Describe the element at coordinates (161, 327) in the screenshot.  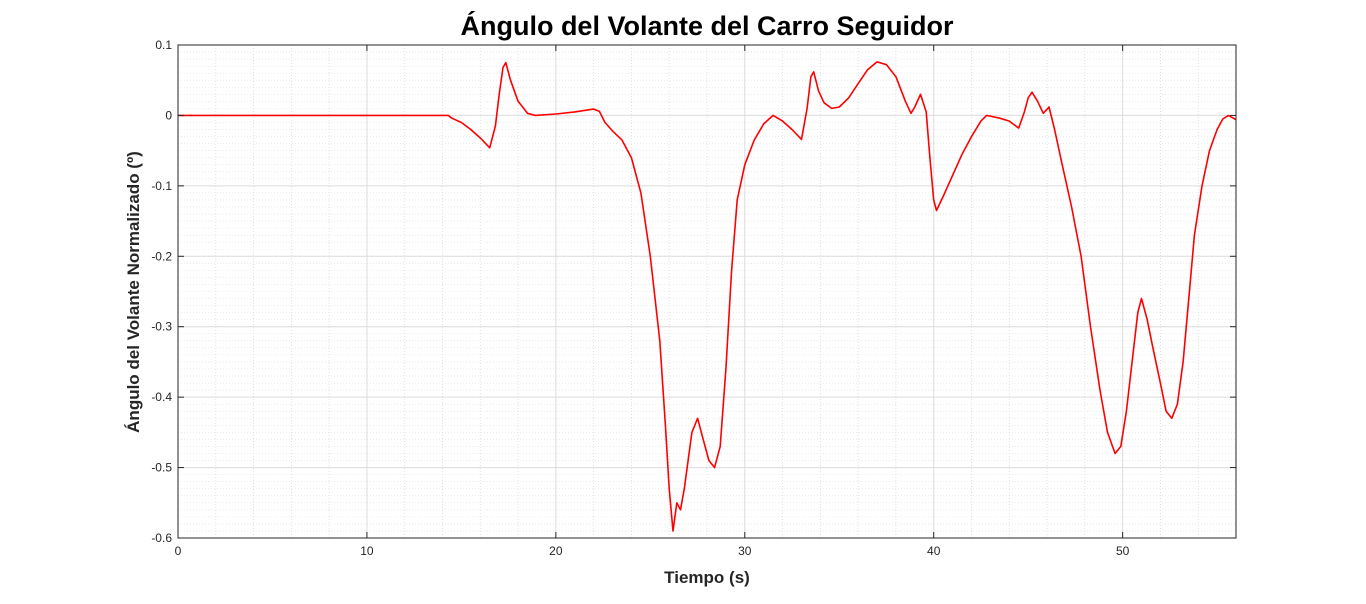
I see `y-tick-label: -0.3` at that location.